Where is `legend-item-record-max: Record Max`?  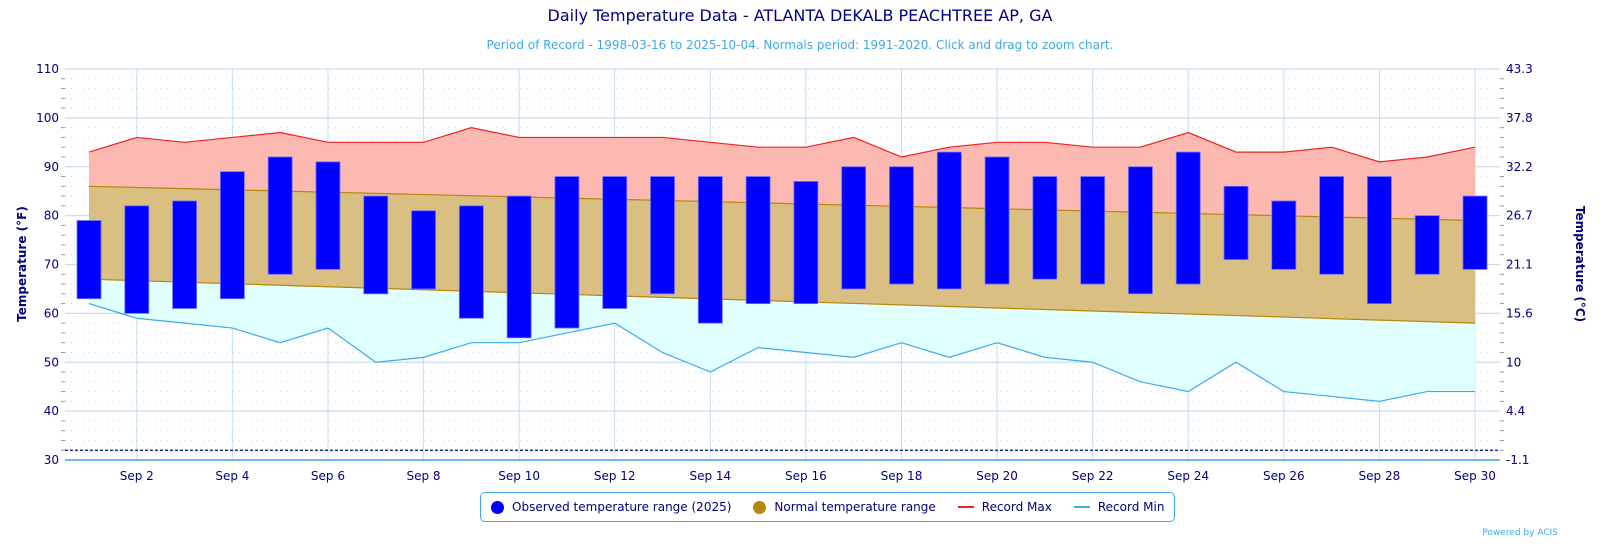 legend-item-record-max: Record Max is located at coordinates (1004, 507).